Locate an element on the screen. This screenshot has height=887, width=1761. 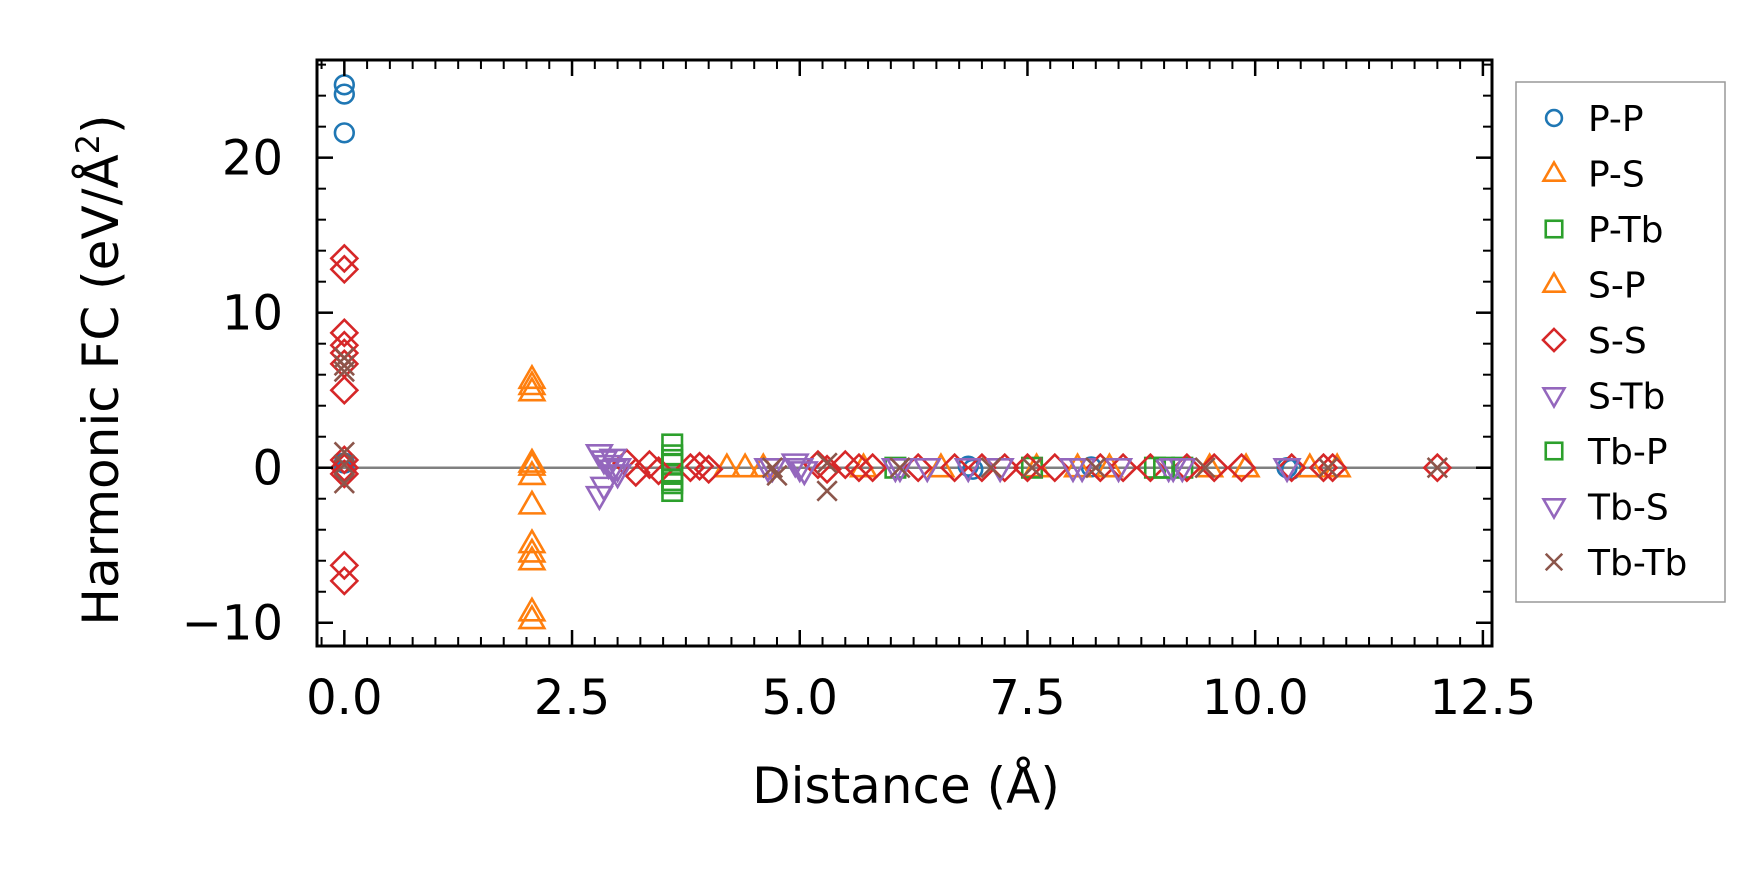
y-axis-label: Harmonic FC (eV/Å2) is located at coordinates (99, 369).